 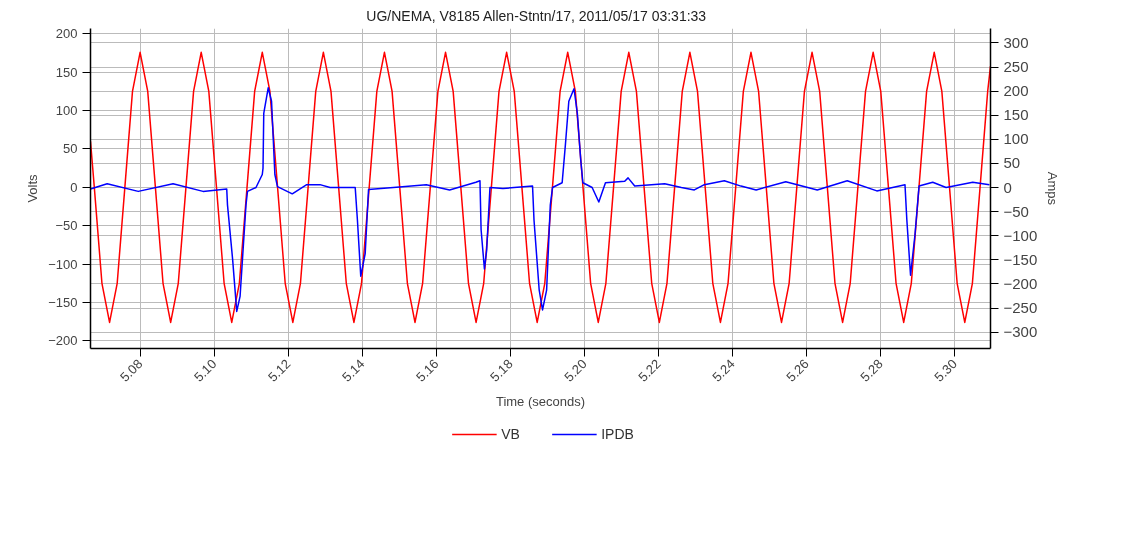 What do you see at coordinates (575, 370) in the screenshot?
I see `x-tick-label: 5.20` at bounding box center [575, 370].